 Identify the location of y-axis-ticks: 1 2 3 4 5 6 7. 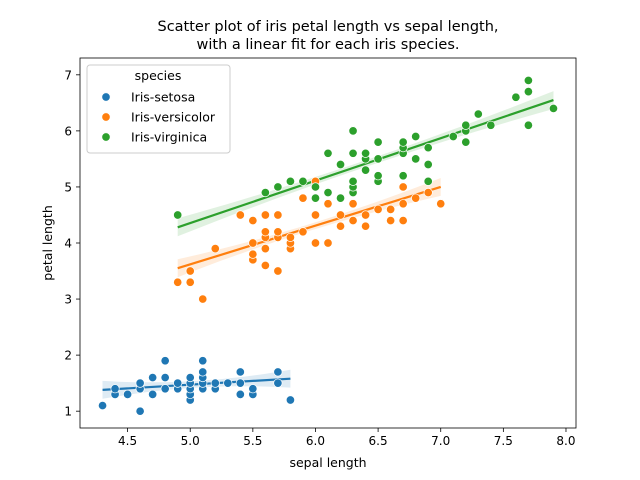
(72, 243).